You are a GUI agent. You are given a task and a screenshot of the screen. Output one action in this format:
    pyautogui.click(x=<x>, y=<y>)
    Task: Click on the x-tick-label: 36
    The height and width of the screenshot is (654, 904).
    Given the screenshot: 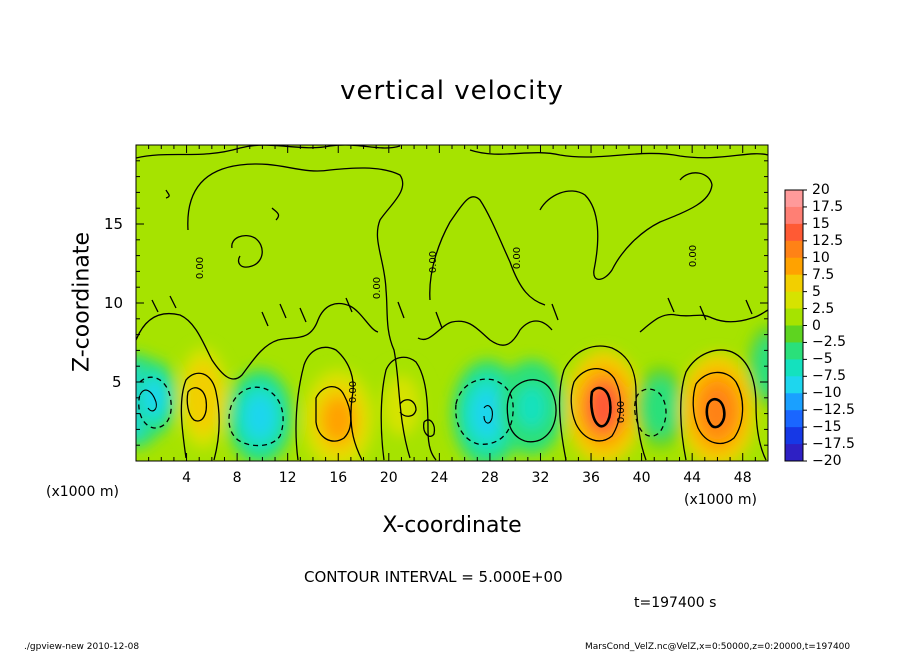 What is the action you would take?
    pyautogui.click(x=591, y=478)
    